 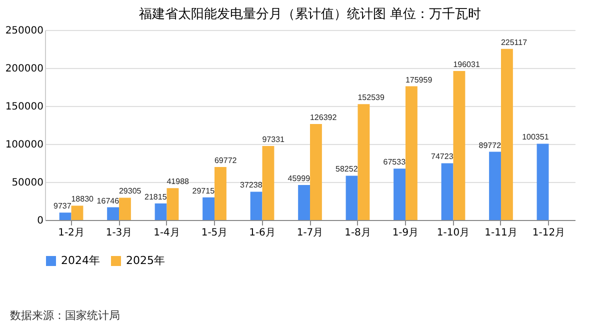 What do you see at coordinates (80, 260) in the screenshot?
I see `legend-label: 2024年` at bounding box center [80, 260].